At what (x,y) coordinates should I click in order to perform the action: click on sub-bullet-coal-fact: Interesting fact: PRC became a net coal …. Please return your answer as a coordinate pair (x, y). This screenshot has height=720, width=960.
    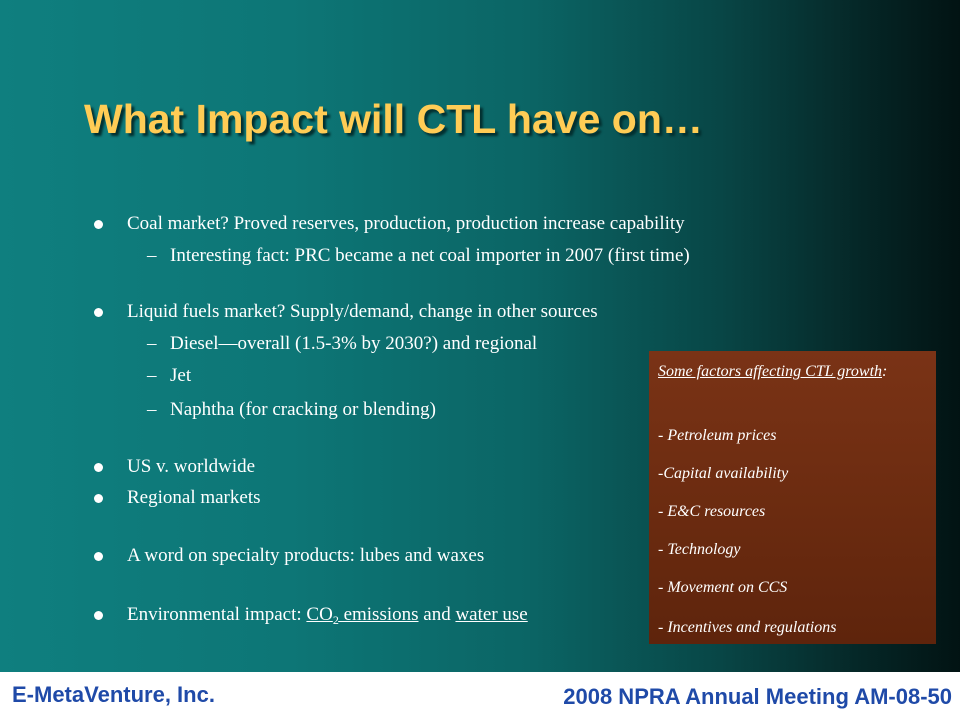
    Looking at the image, I should click on (430, 255).